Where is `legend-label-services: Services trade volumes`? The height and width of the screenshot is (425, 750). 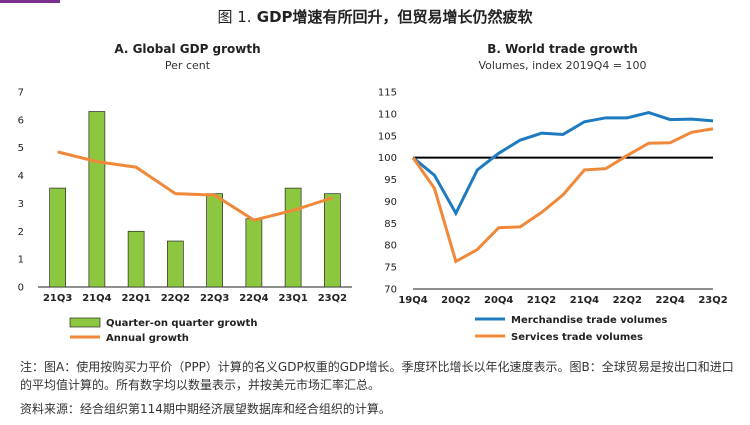
legend-label-services: Services trade volumes is located at coordinates (577, 337).